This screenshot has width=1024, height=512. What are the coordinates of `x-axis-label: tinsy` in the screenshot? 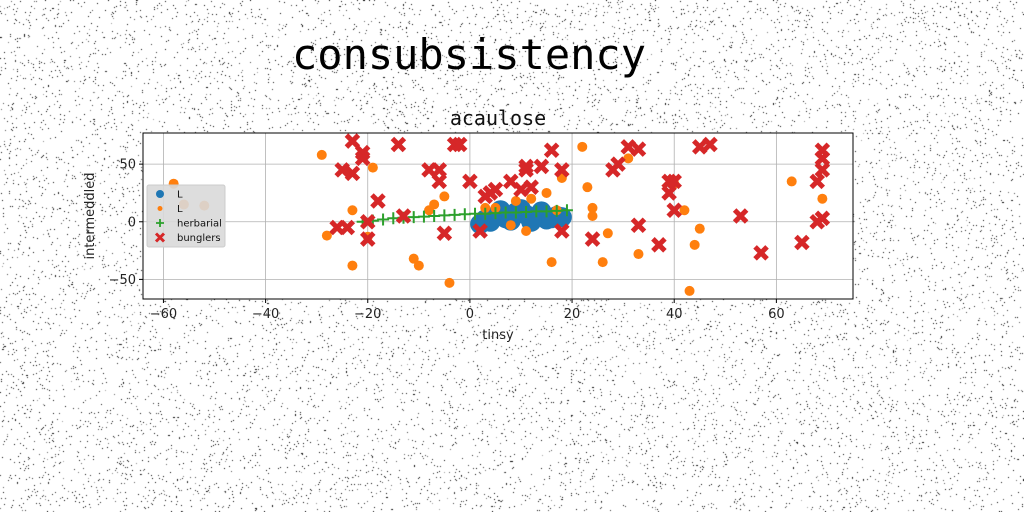 It's located at (498, 335).